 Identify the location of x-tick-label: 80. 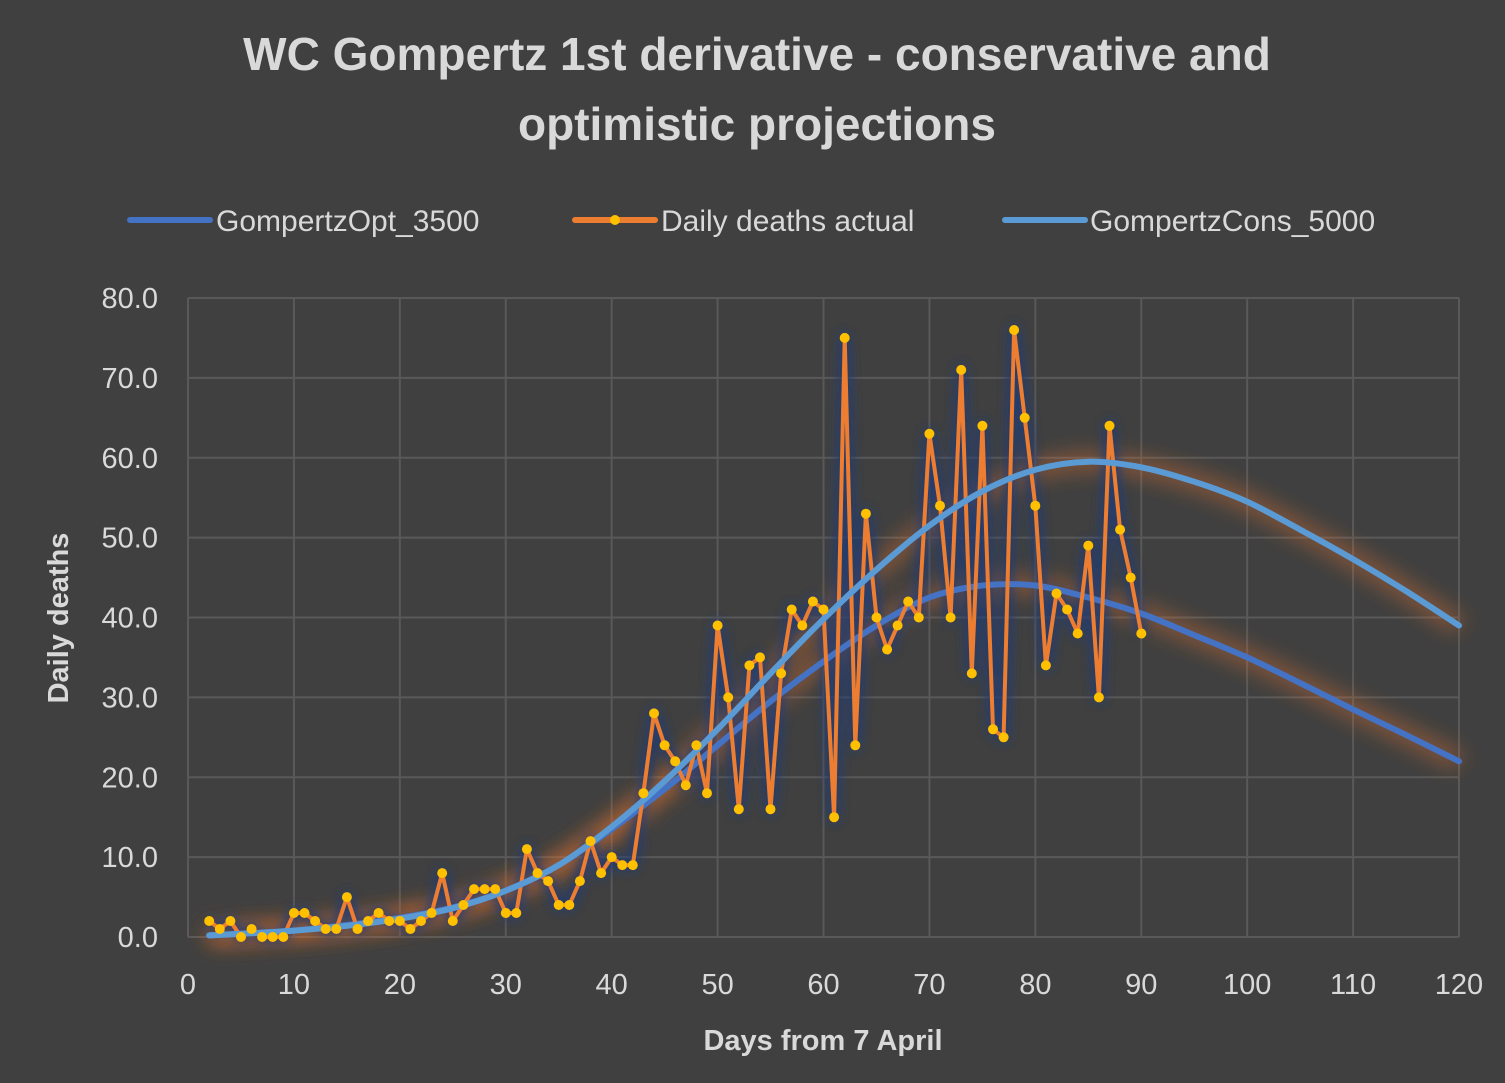
(1035, 985).